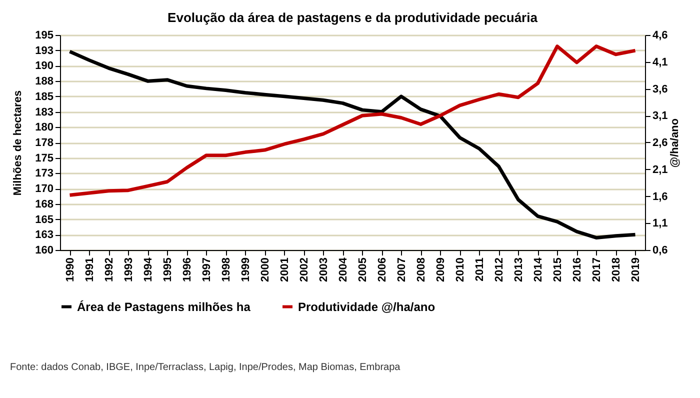  I want to click on y-tick-label: 185, so click(44, 96).